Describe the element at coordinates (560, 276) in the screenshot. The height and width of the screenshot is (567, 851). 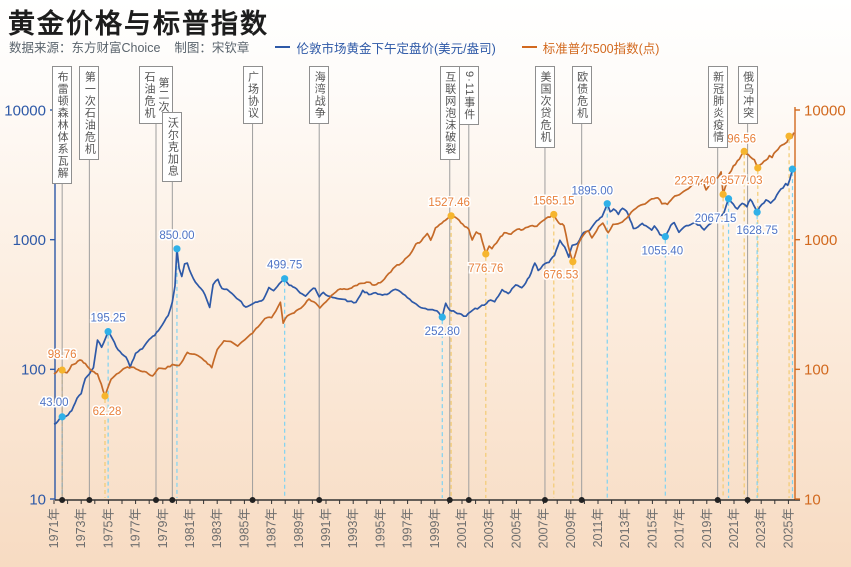
I see `annotation-value-label: 676.53` at that location.